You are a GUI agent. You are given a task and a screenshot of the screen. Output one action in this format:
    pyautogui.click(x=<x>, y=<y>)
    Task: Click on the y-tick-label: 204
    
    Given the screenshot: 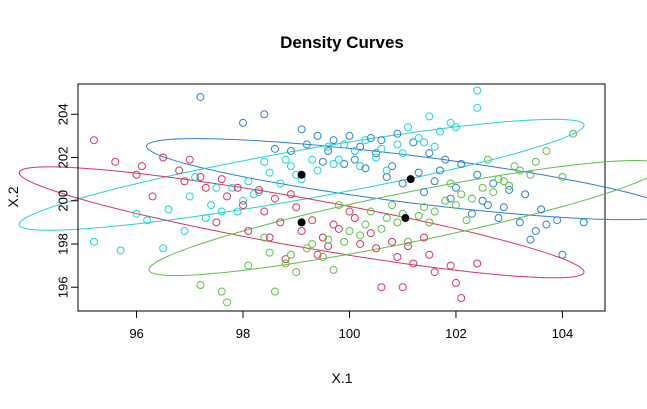 What is the action you would take?
    pyautogui.click(x=62, y=114)
    